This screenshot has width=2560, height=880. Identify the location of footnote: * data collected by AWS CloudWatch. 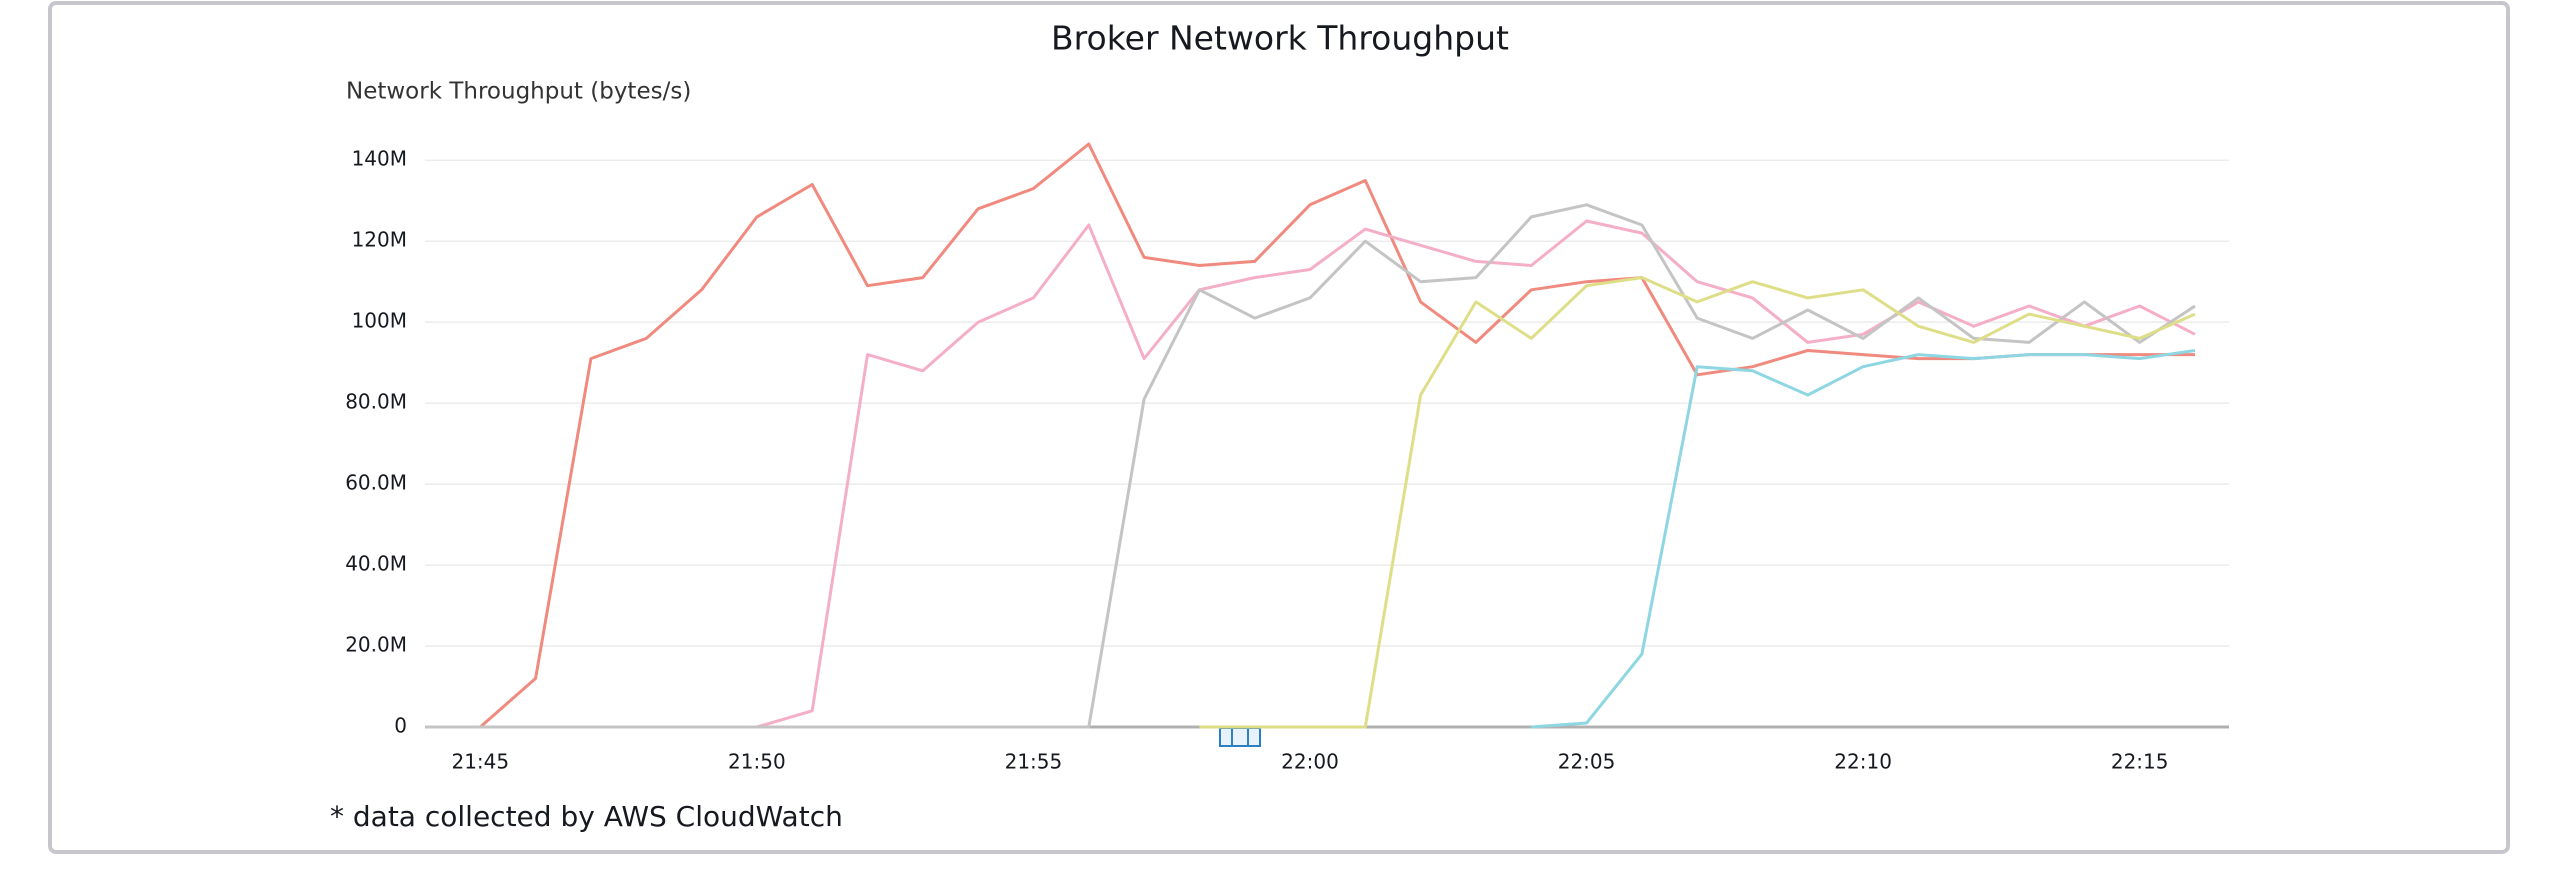
(586, 816).